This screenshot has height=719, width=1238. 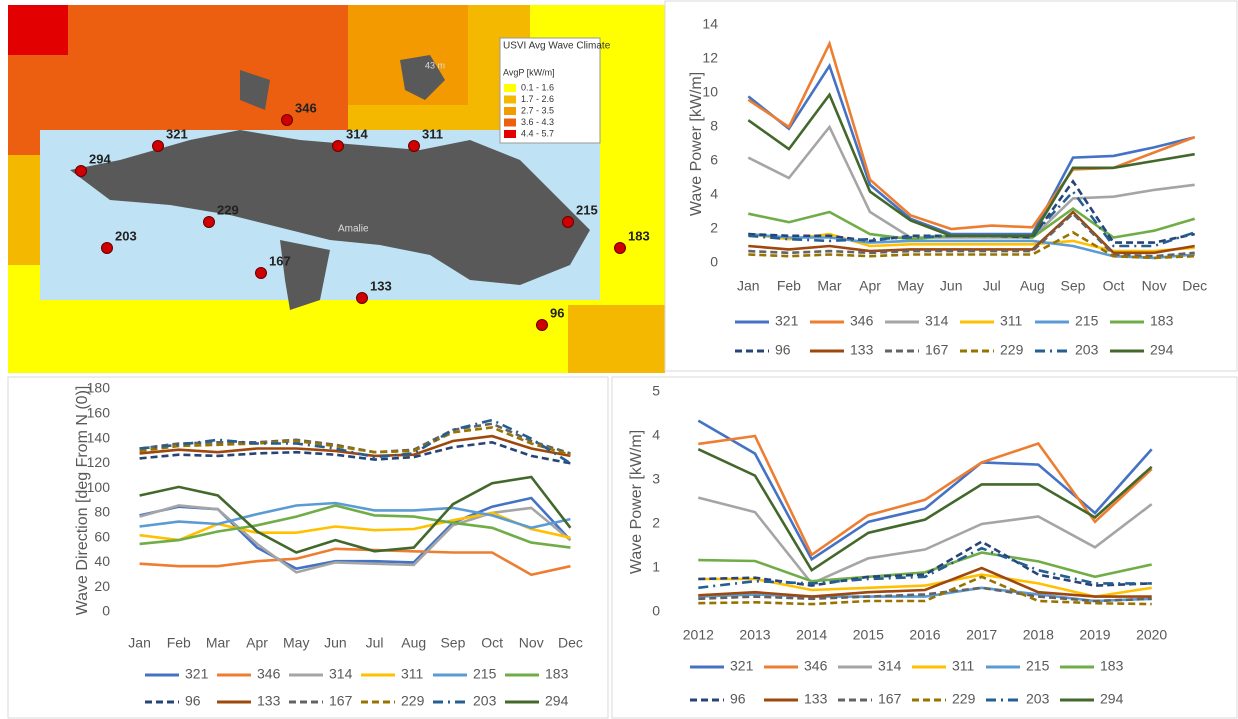 I want to click on y-tick-label: 14, so click(x=710, y=24).